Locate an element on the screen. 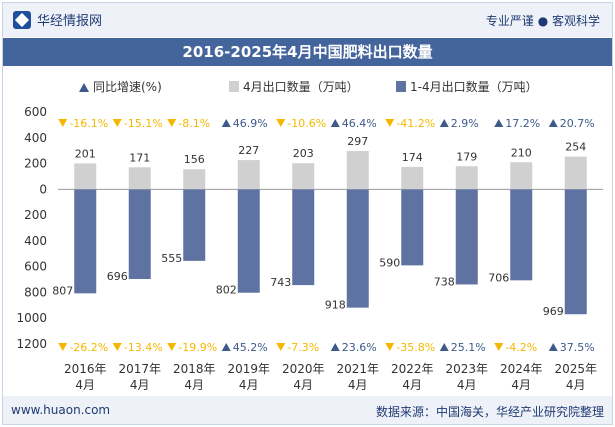 The image size is (615, 427). growth-top-label: 46.9% is located at coordinates (250, 123).